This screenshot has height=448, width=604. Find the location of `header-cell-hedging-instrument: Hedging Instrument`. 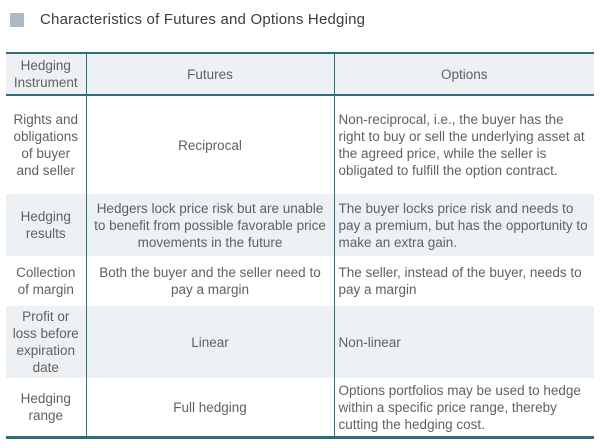

header-cell-hedging-instrument: Hedging Instrument is located at coordinates (46, 74).